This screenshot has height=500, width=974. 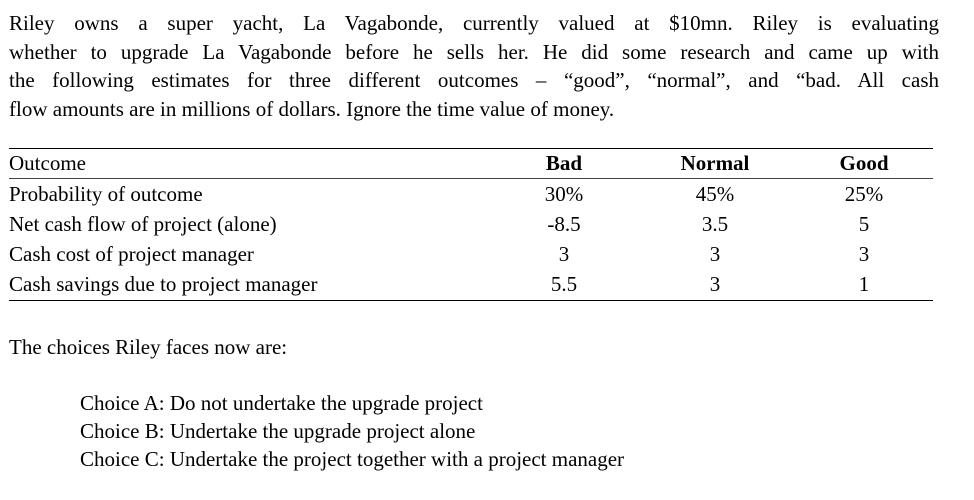 I want to click on choices-heading: The choices Riley faces now are:, so click(x=148, y=347).